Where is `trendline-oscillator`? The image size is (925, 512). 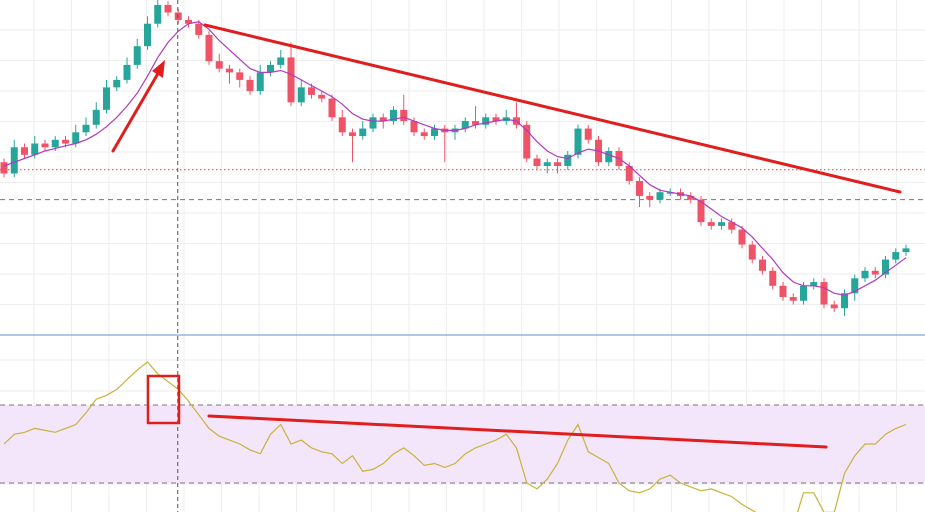
trendline-oscillator is located at coordinates (517, 431).